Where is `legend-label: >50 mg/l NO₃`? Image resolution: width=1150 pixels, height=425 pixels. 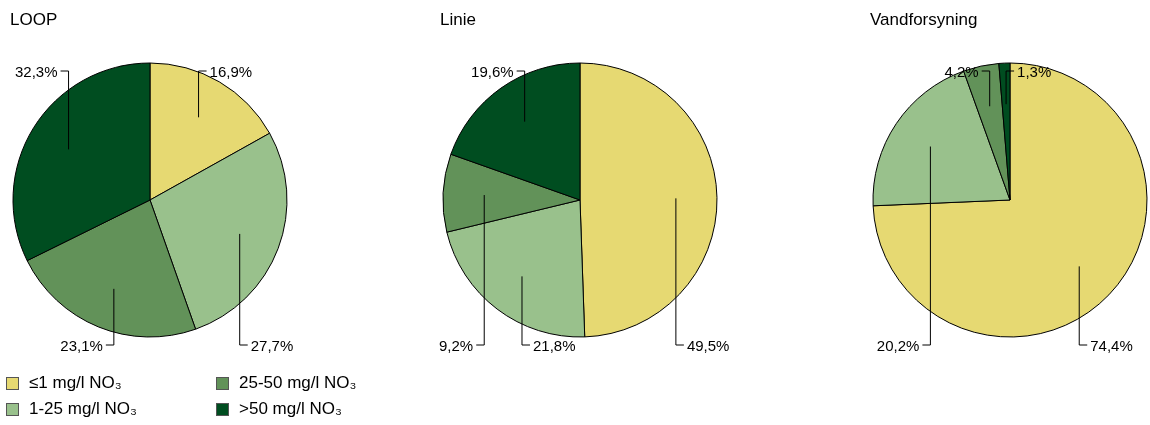 legend-label: >50 mg/l NO₃ is located at coordinates (290, 409).